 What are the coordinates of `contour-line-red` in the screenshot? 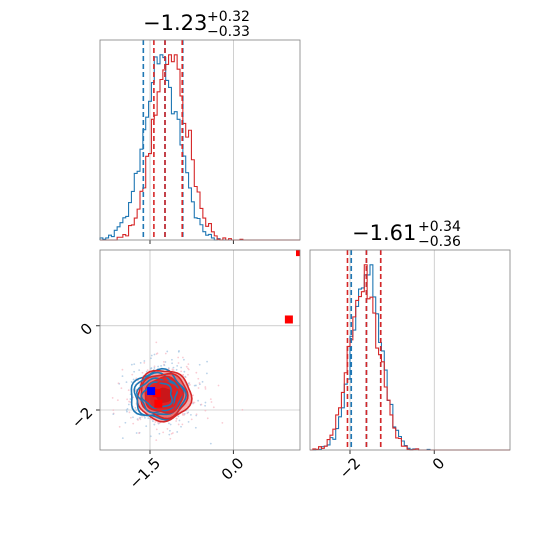 It's located at (164, 394).